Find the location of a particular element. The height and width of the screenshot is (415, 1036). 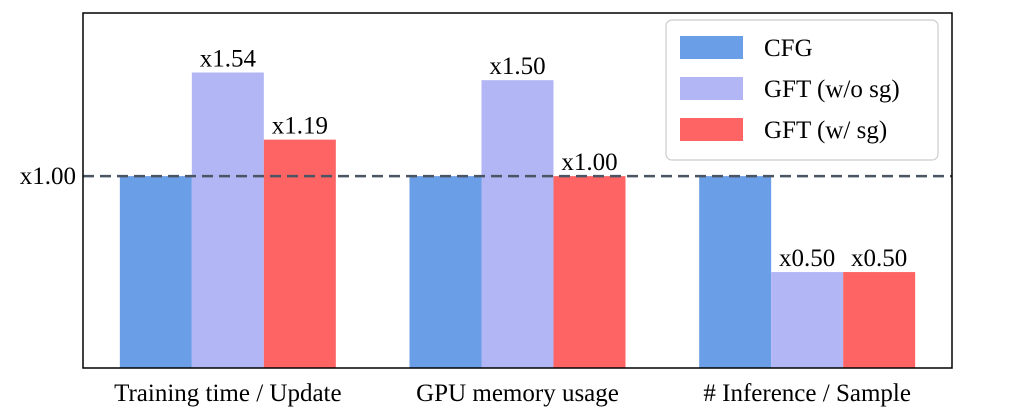

legend-label: CFG is located at coordinates (788, 48).